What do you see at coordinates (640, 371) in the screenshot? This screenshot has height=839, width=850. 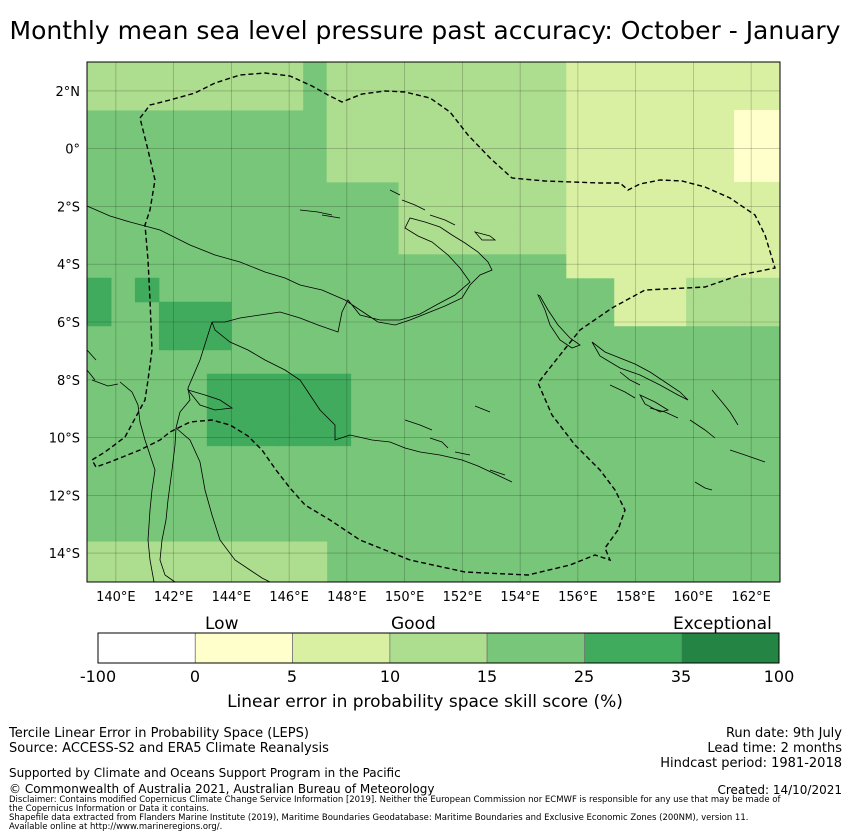 I see `new-ireland-coast` at bounding box center [640, 371].